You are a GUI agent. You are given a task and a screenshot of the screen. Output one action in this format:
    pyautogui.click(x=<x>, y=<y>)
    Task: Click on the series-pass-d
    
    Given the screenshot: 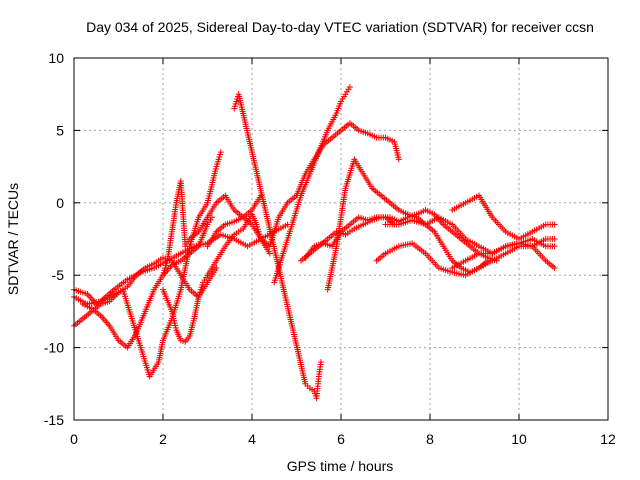 What is the action you would take?
    pyautogui.click(x=147, y=282)
    